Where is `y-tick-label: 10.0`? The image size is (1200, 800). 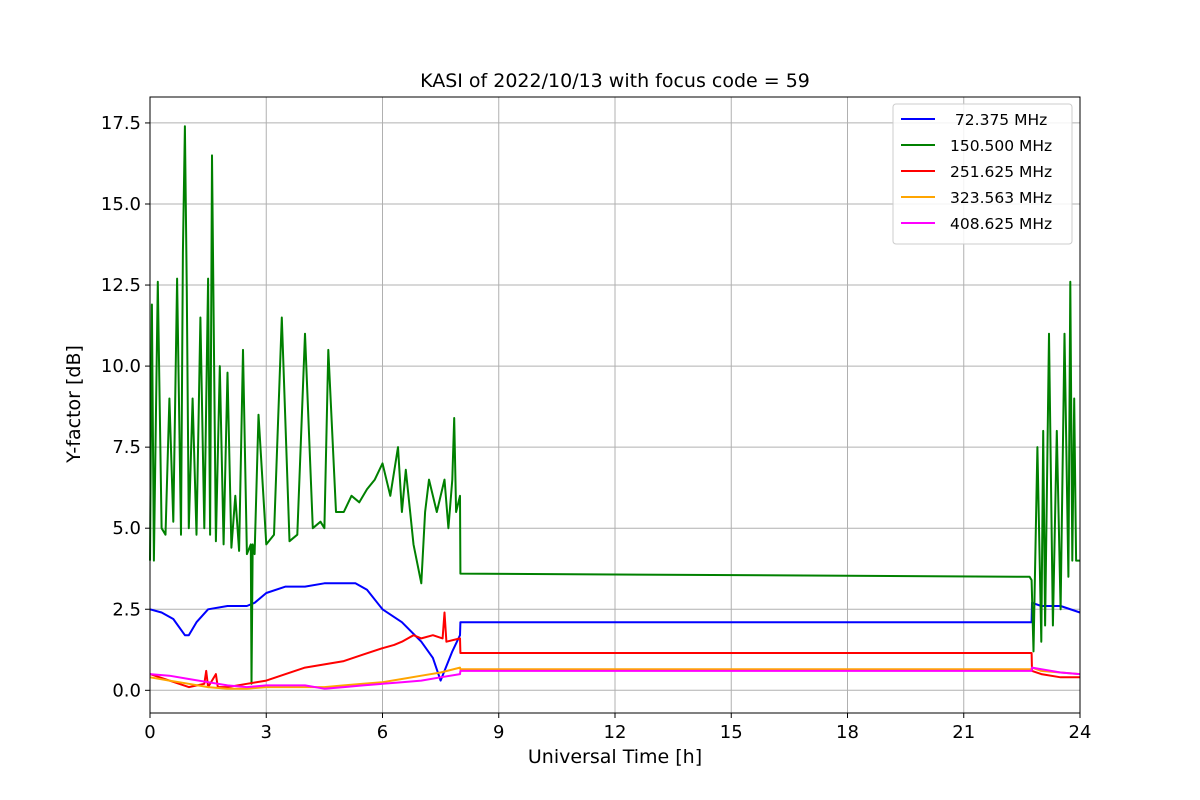 y-tick-label: 10.0 is located at coordinates (121, 366).